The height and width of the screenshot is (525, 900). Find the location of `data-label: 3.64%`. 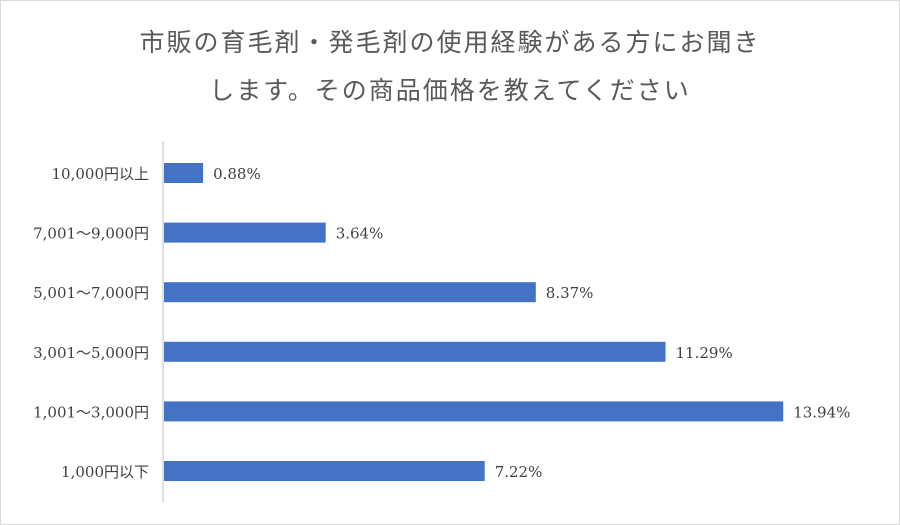

data-label: 3.64% is located at coordinates (360, 234).